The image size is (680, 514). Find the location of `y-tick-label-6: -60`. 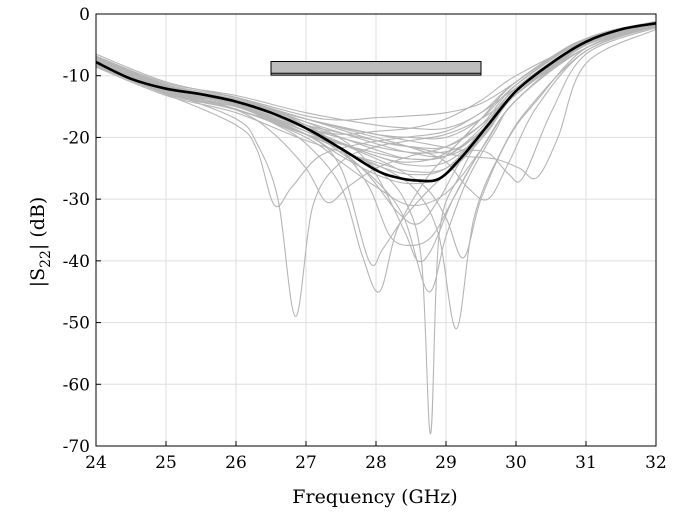

y-tick-label-6: -60 is located at coordinates (76, 385).